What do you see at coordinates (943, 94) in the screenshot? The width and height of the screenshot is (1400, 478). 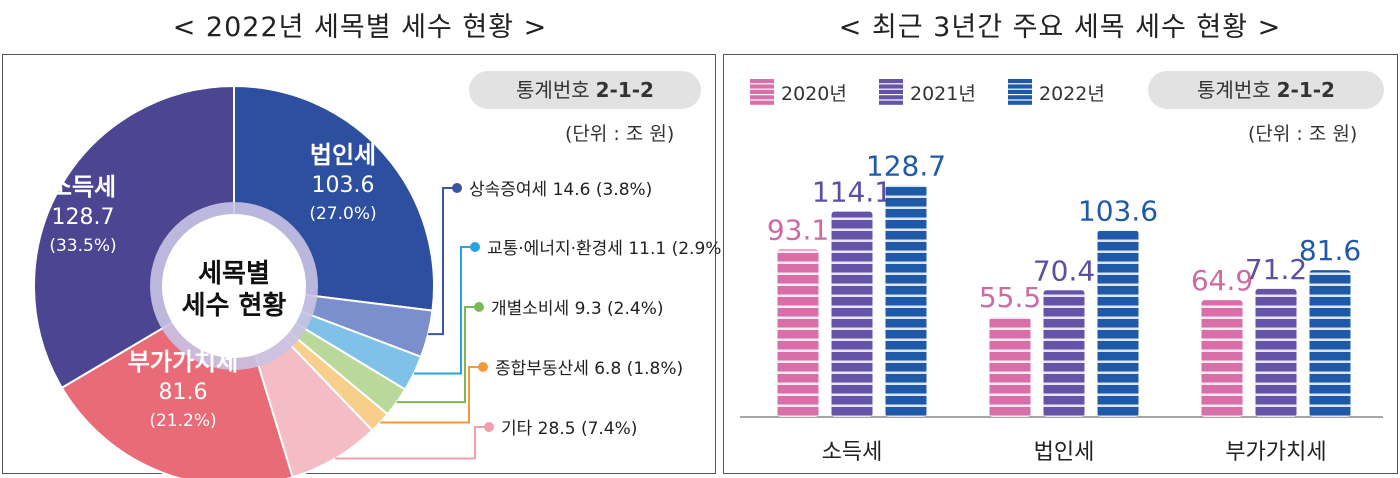 I see `legend-label: 2021년` at bounding box center [943, 94].